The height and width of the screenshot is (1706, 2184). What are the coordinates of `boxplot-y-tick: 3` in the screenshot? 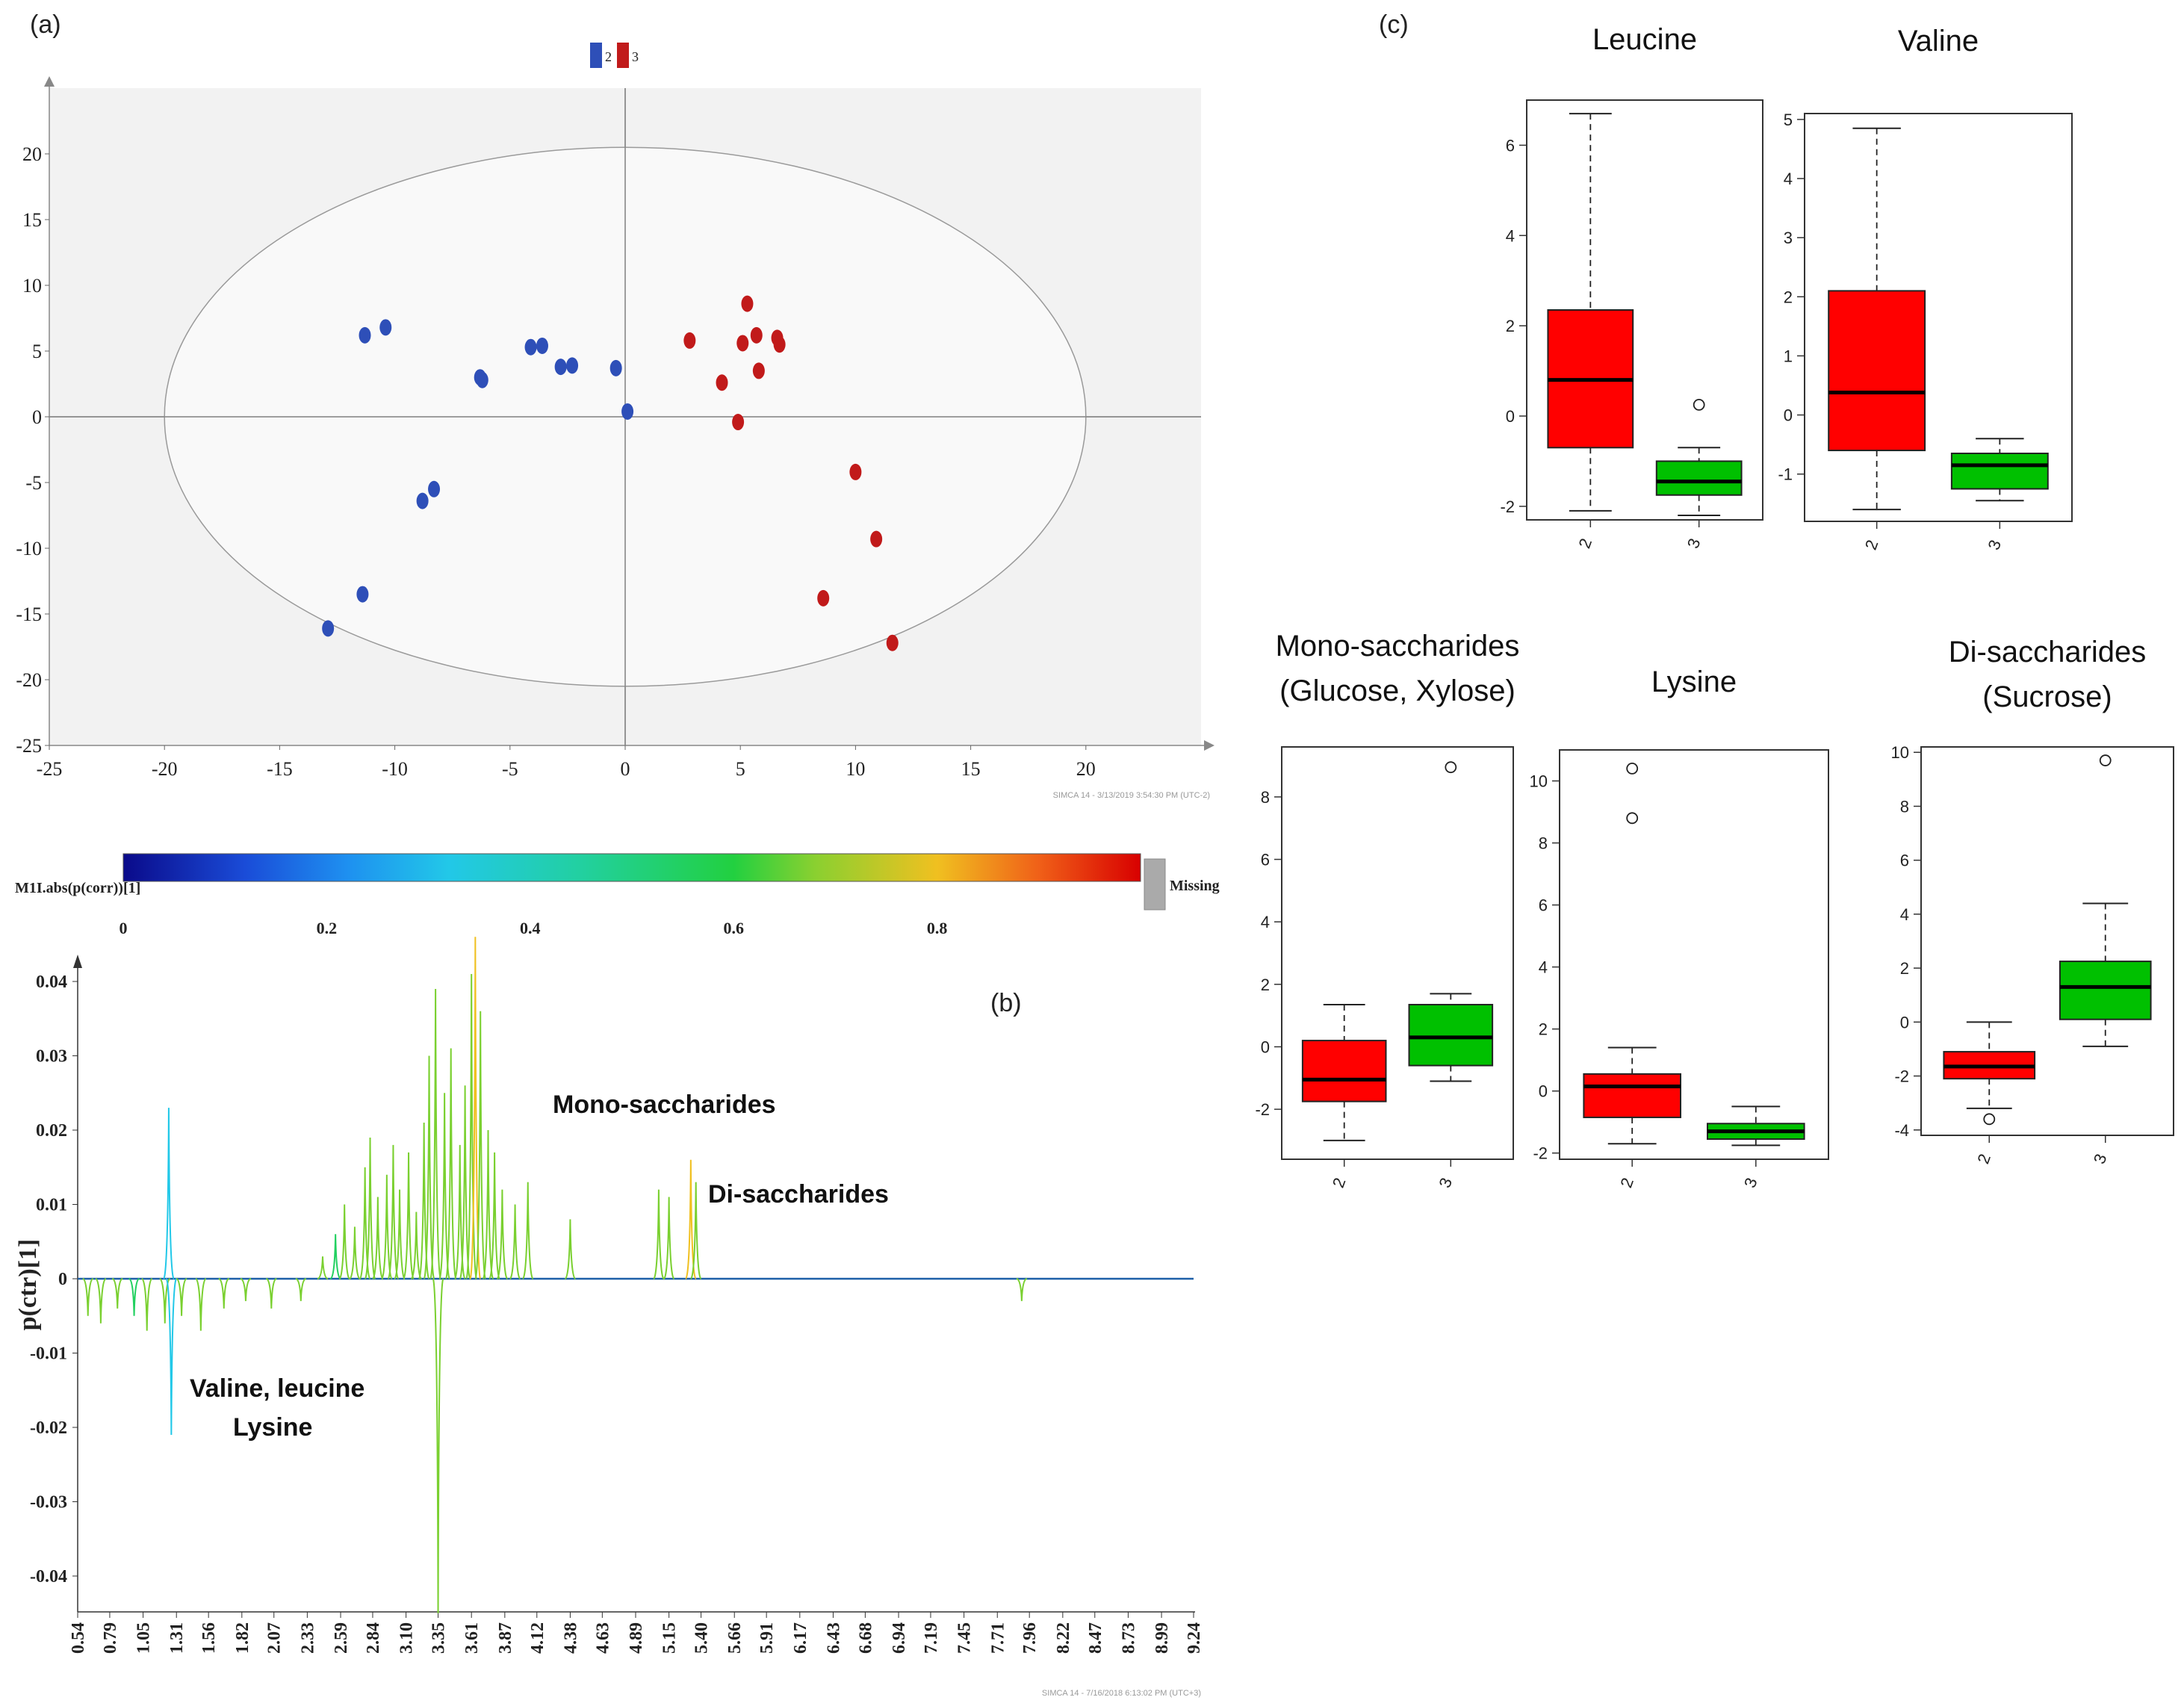 It's located at (1788, 238).